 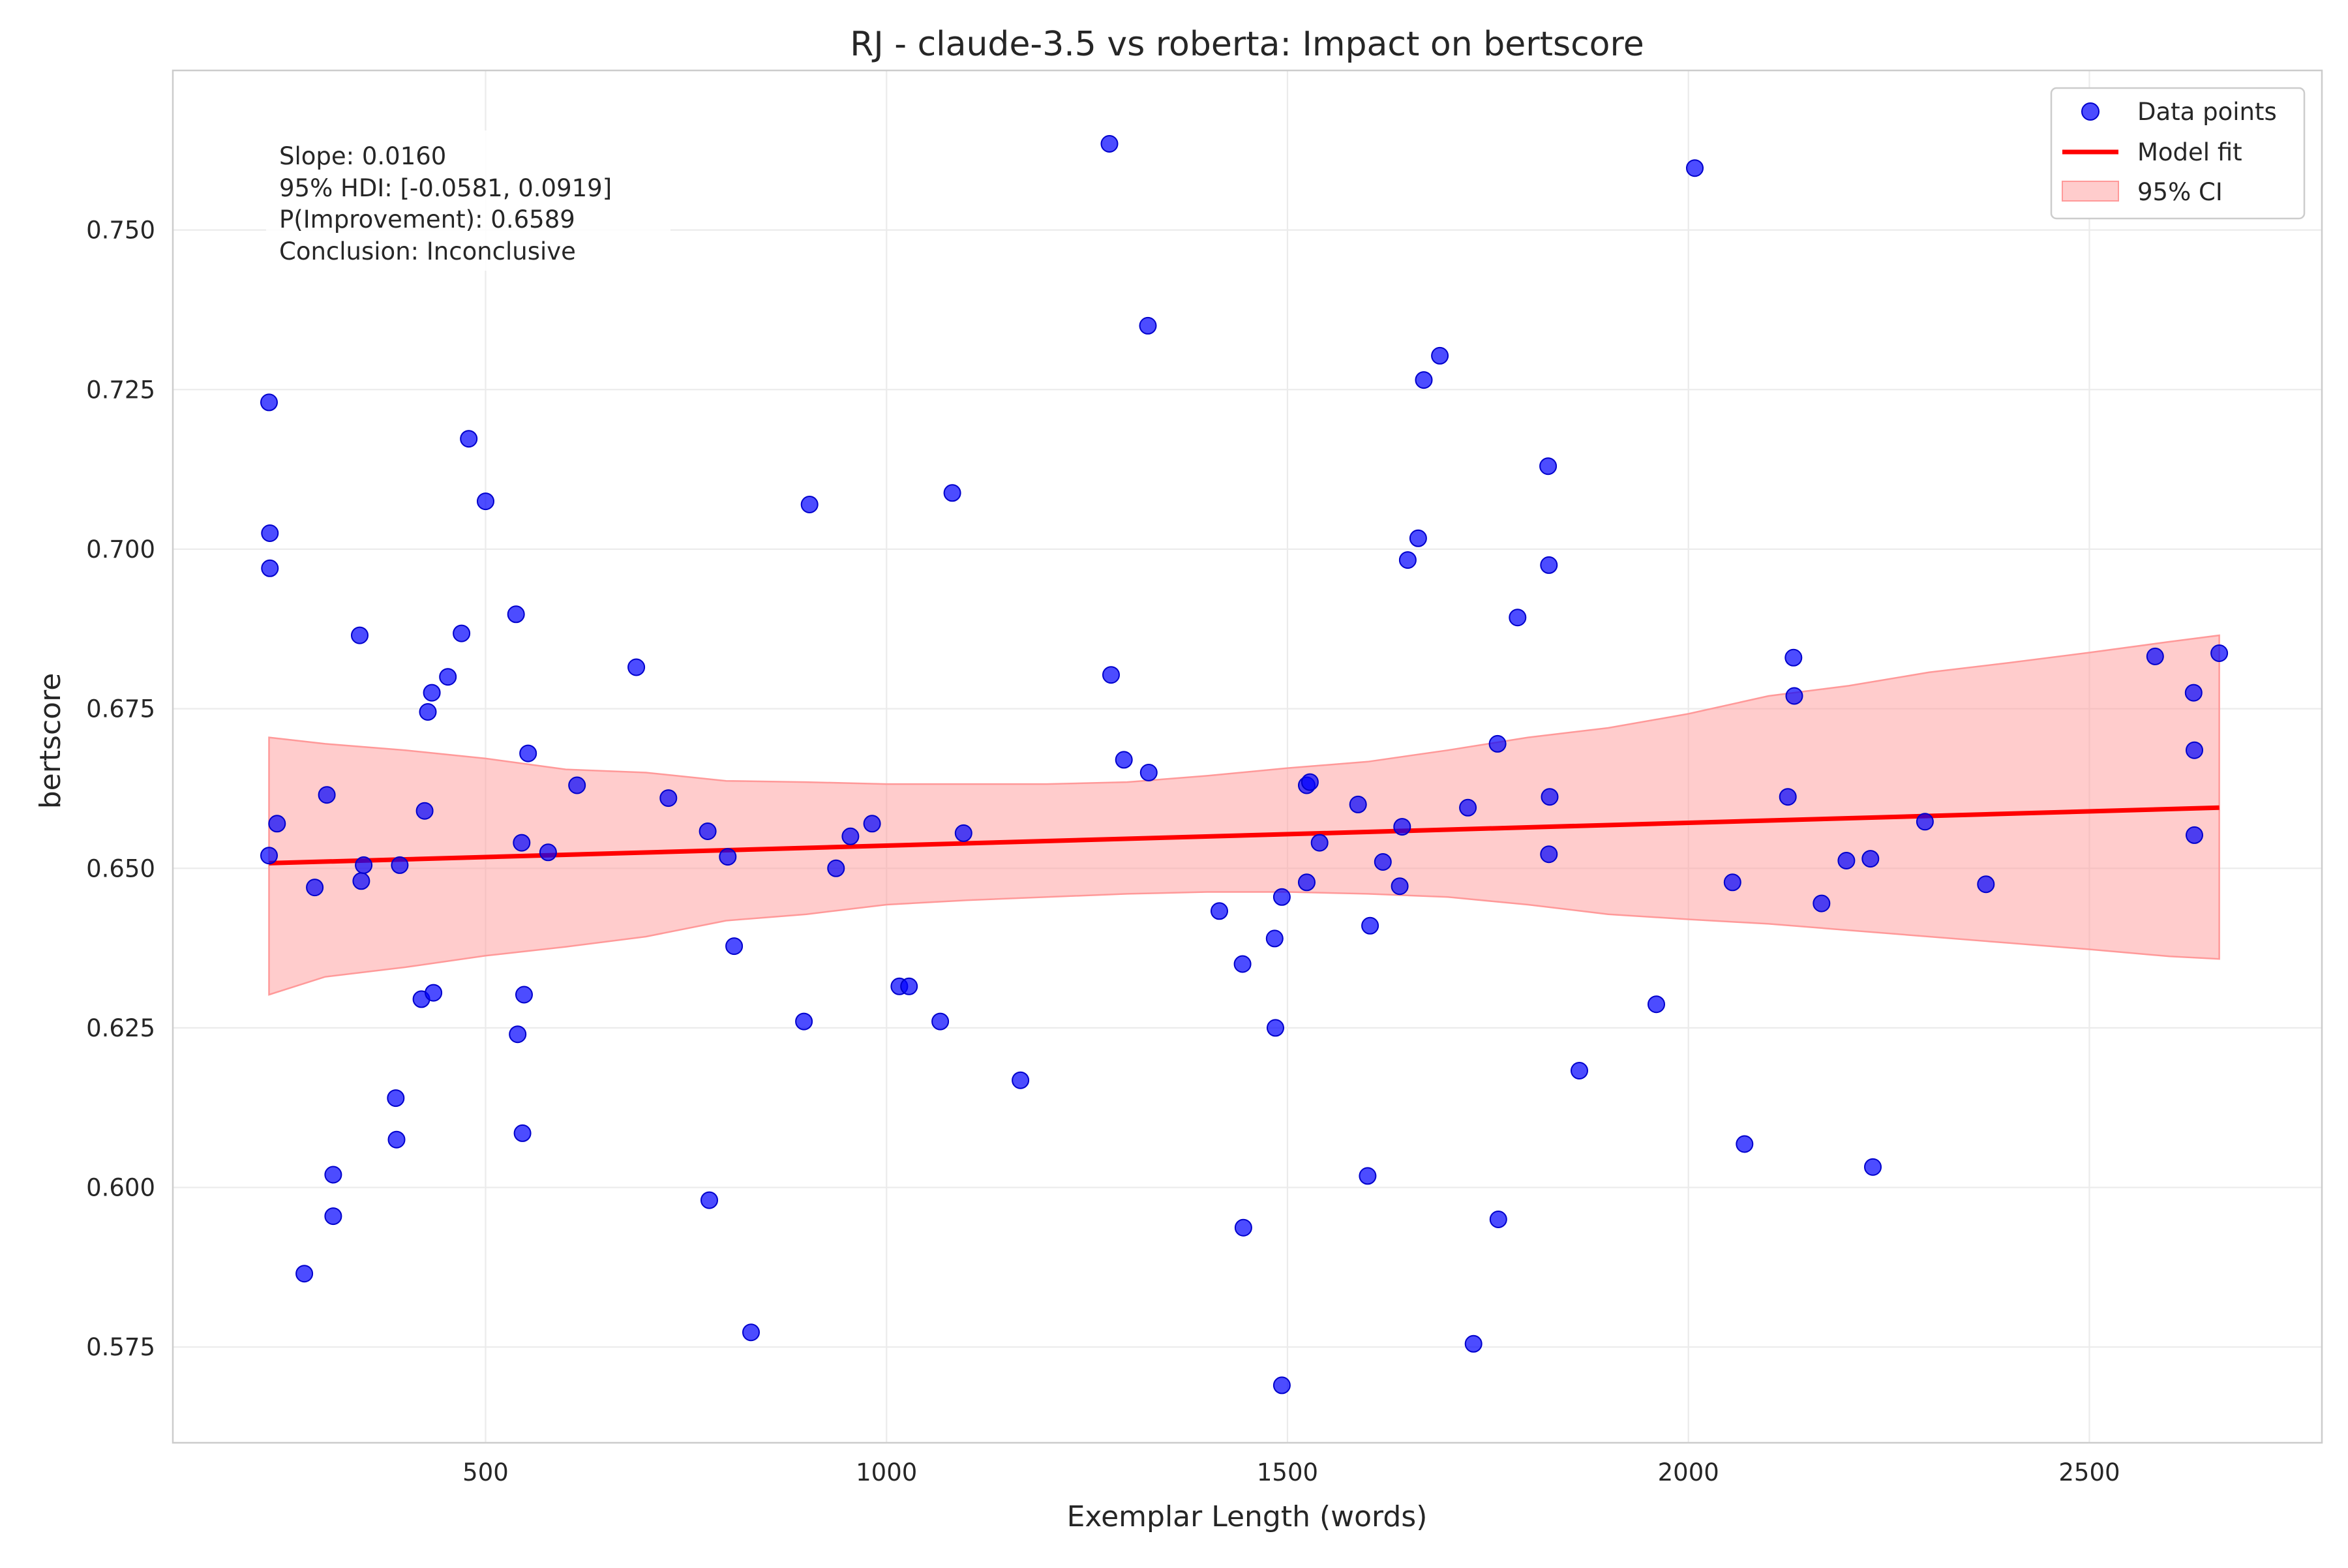 I want to click on y-tick-label: 0.625, so click(x=121, y=1028).